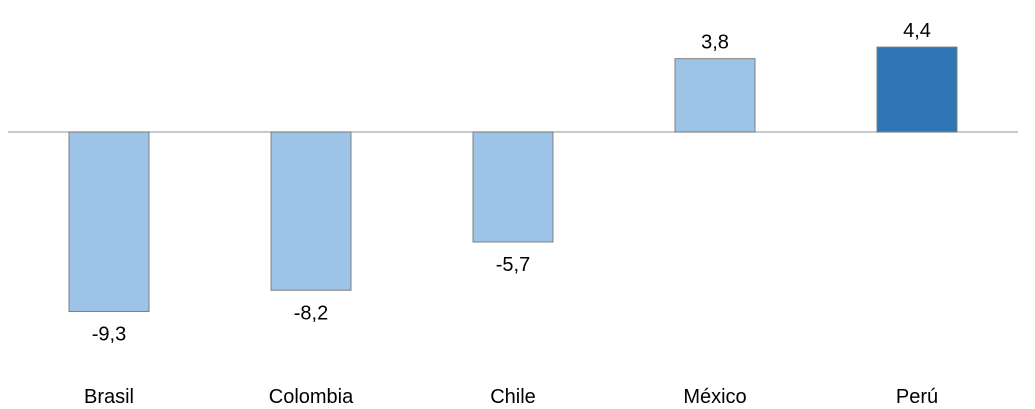 Image resolution: width=1035 pixels, height=409 pixels. What do you see at coordinates (714, 397) in the screenshot?
I see `category-label-mexico: México` at bounding box center [714, 397].